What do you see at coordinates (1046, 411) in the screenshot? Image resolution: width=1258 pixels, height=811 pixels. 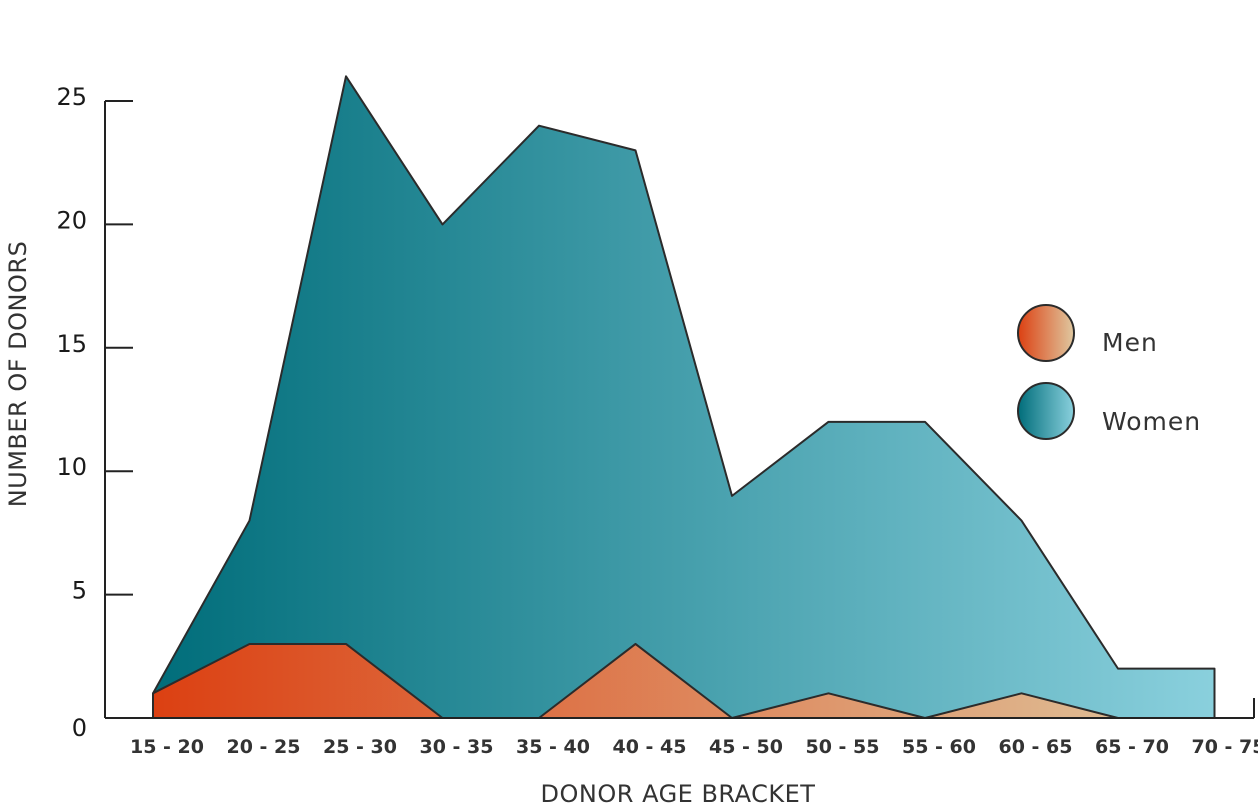 I see `legend-women-swatch` at bounding box center [1046, 411].